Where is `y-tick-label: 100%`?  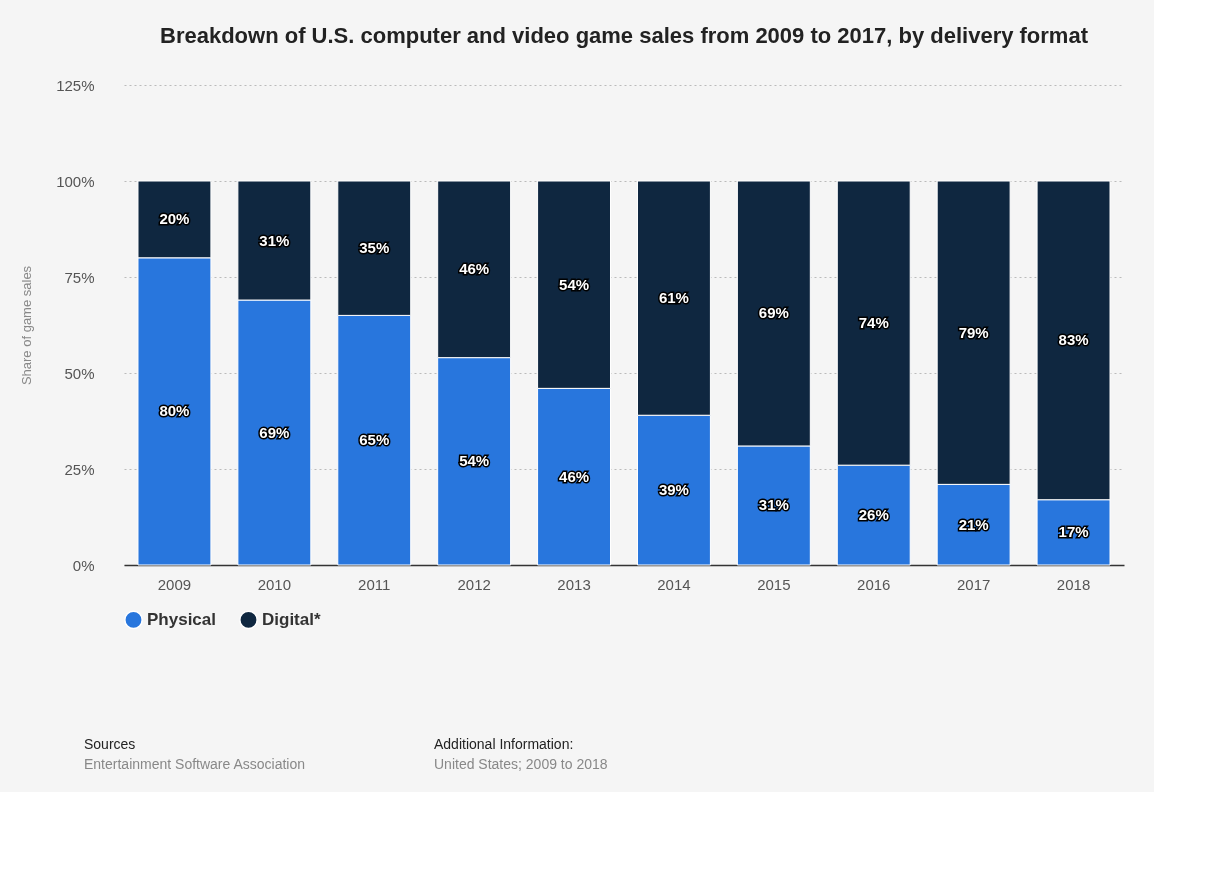 y-tick-label: 100% is located at coordinates (75, 181).